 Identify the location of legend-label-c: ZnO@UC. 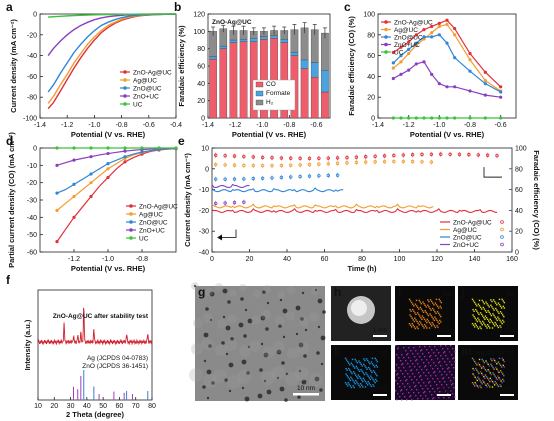
(408, 37).